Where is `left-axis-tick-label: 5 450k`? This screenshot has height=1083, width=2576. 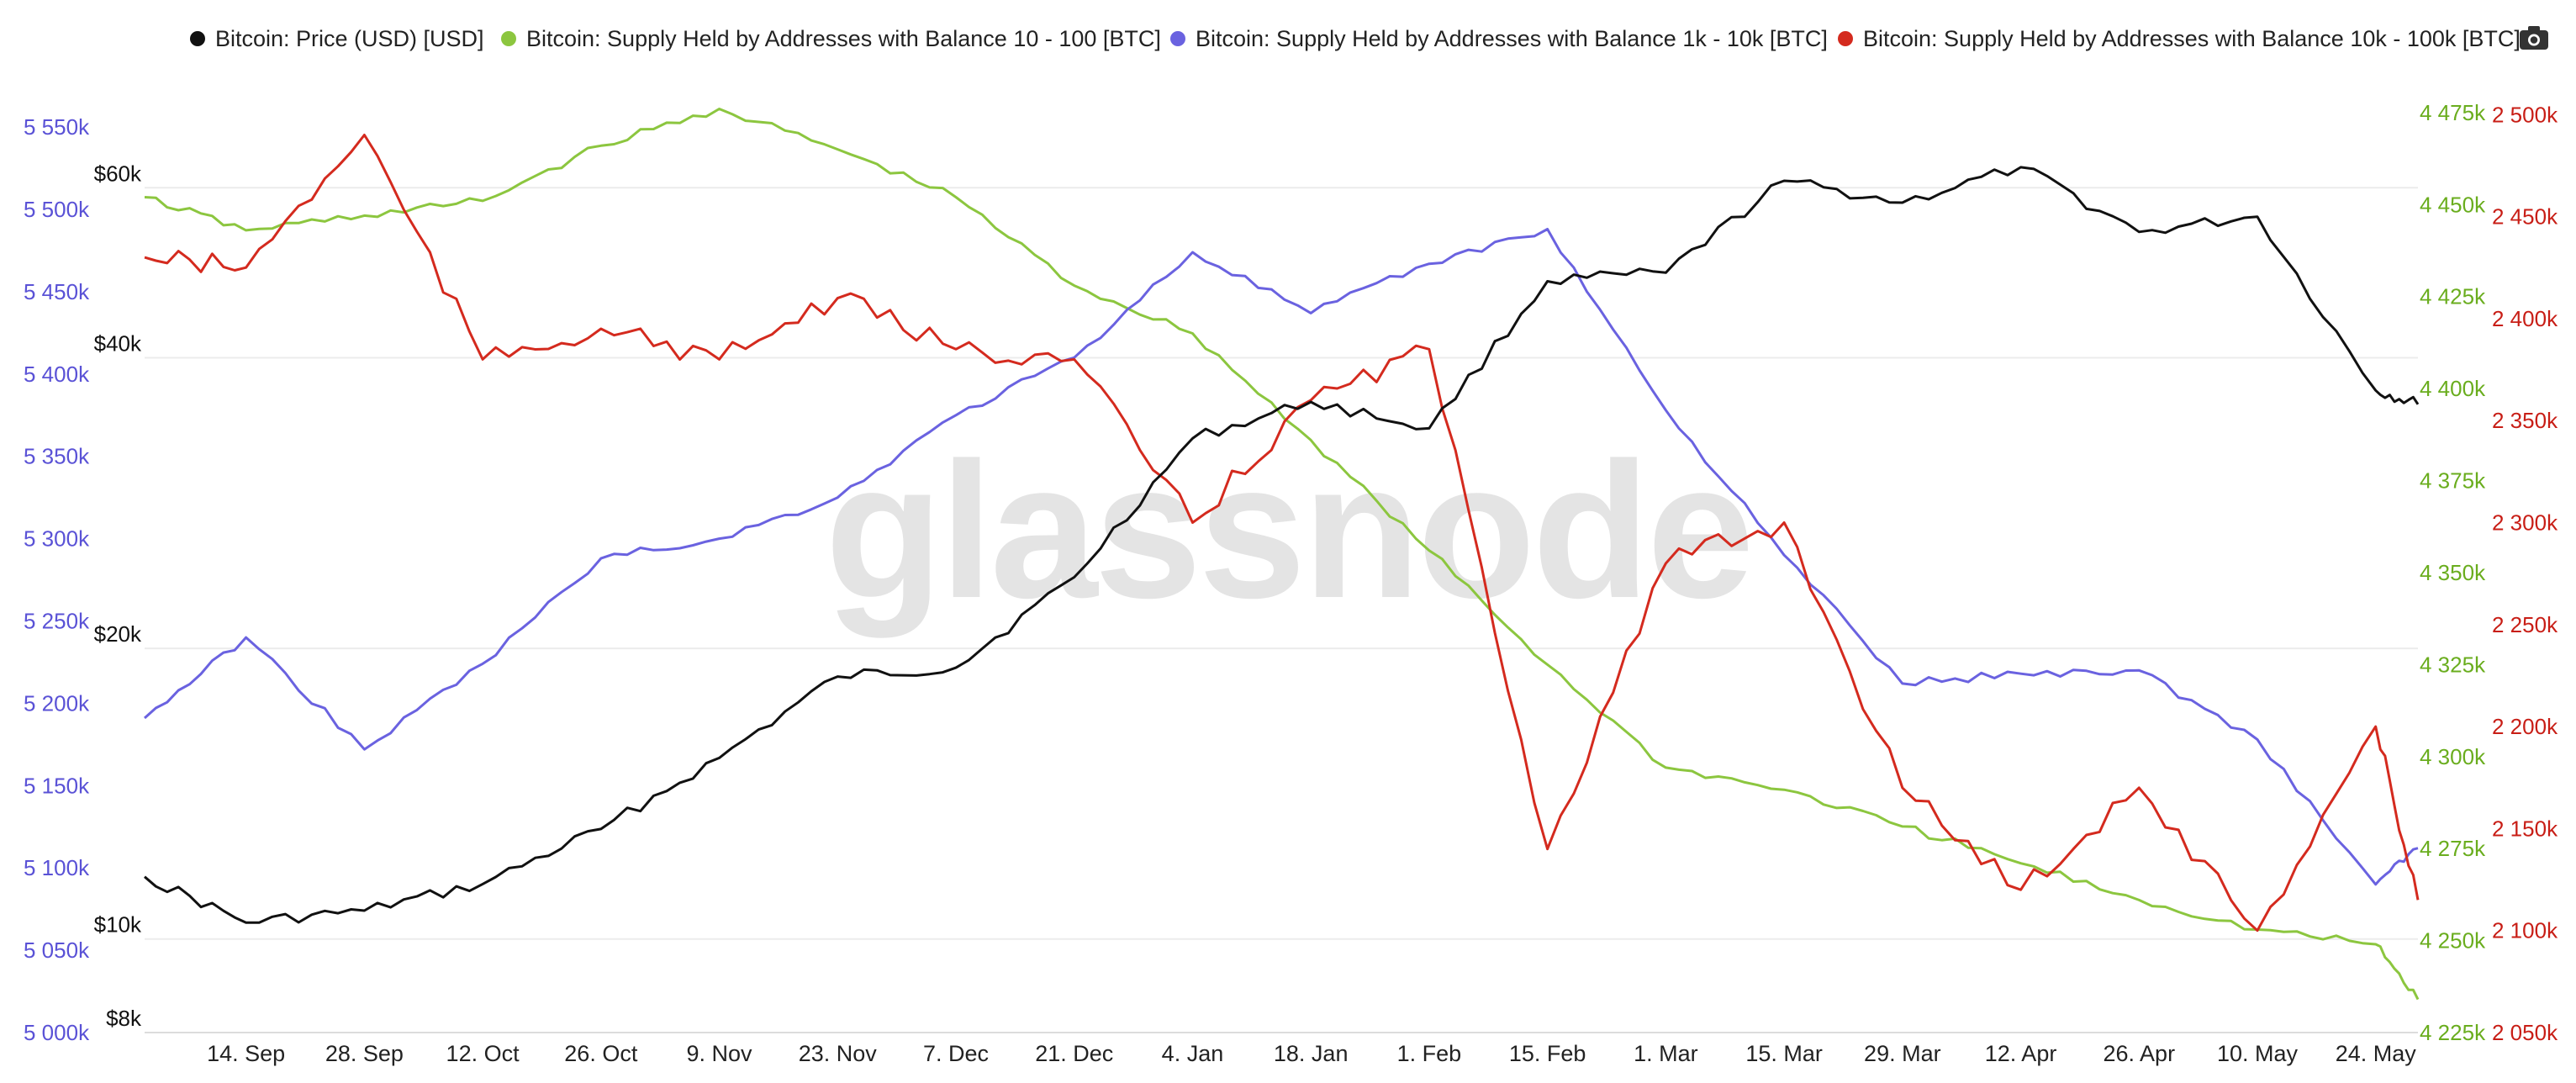
left-axis-tick-label: 5 450k is located at coordinates (57, 291).